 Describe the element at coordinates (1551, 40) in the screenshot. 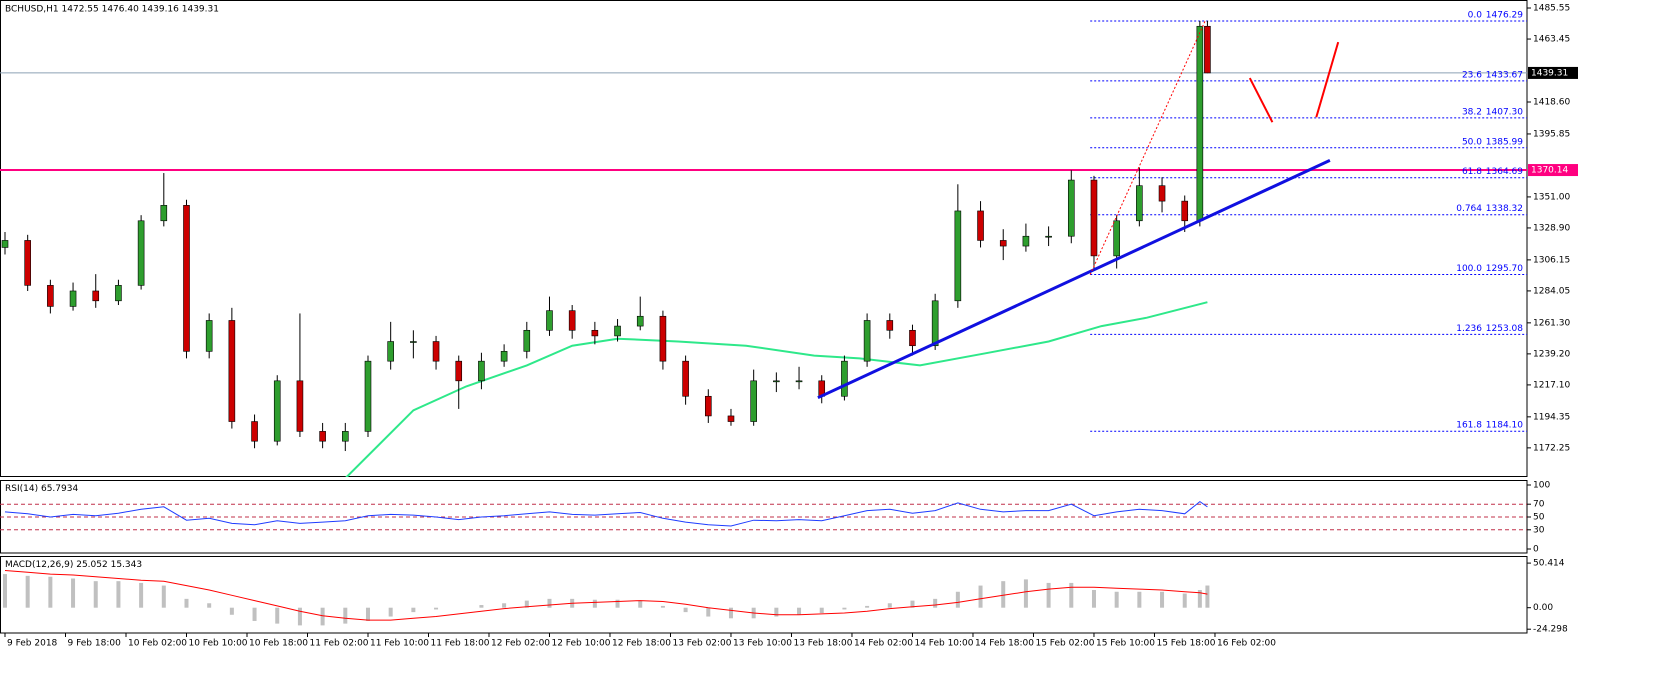

I see `y-tick-label: 1463.45` at that location.